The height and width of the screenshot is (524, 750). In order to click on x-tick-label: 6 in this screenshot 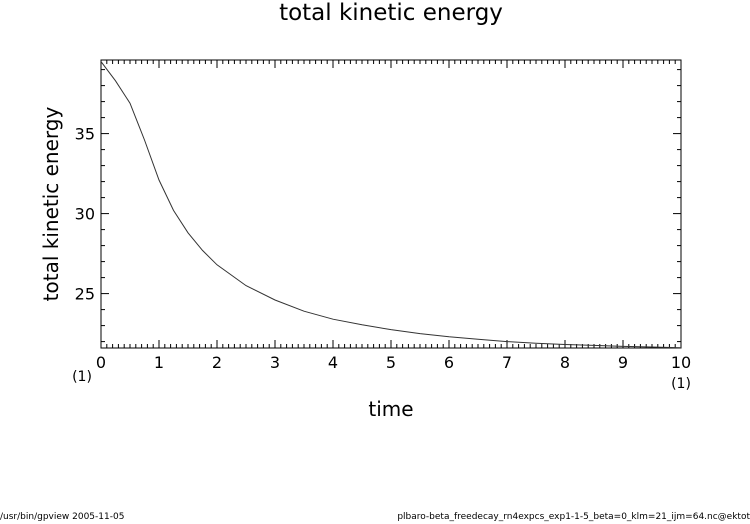, I will do `click(449, 362)`.